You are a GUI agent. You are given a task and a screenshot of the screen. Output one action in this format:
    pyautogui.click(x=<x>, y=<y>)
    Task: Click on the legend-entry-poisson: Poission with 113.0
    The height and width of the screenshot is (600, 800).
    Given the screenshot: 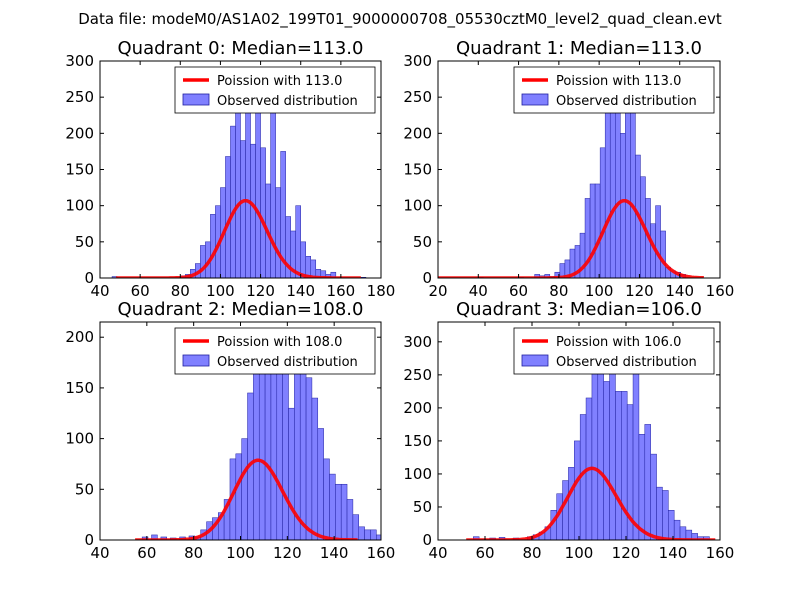 What is the action you would take?
    pyautogui.click(x=618, y=81)
    